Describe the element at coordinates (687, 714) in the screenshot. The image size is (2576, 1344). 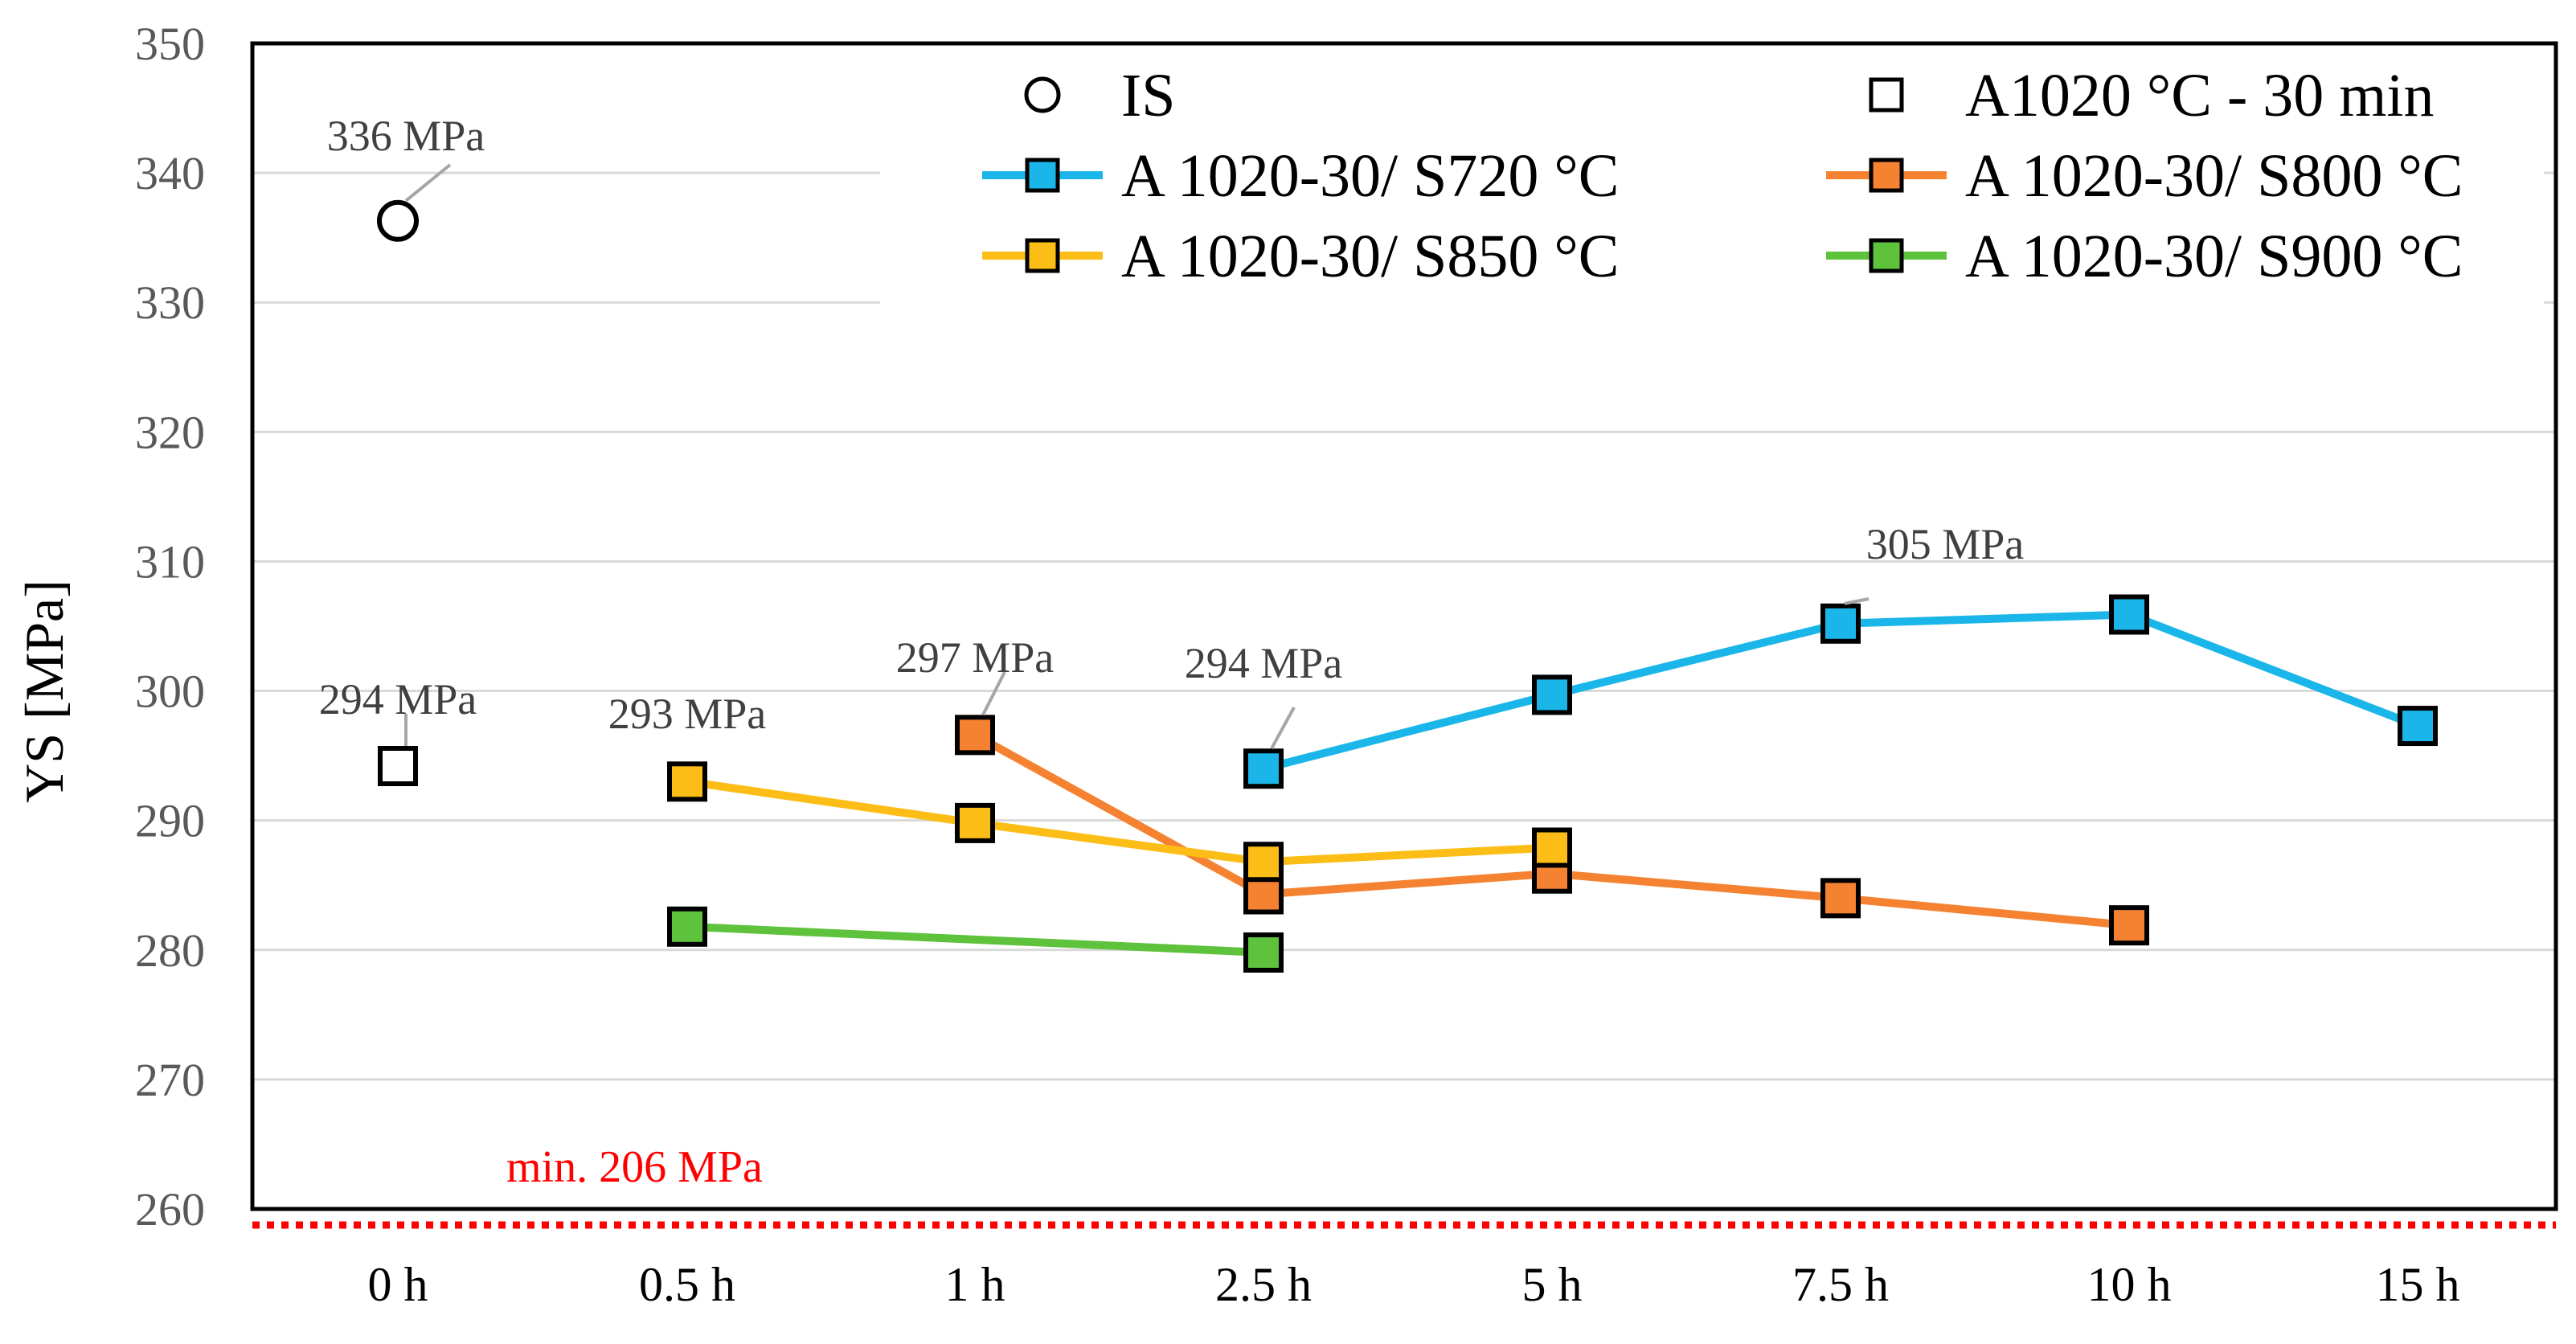
I see `data-label: 293 MPa` at that location.